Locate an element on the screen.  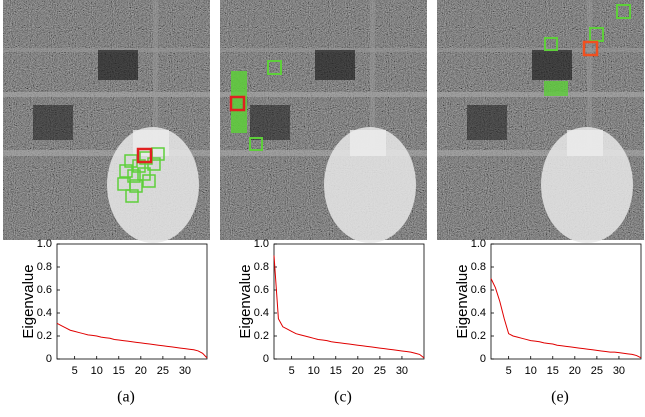
caption: (e) is located at coordinates (560, 397).